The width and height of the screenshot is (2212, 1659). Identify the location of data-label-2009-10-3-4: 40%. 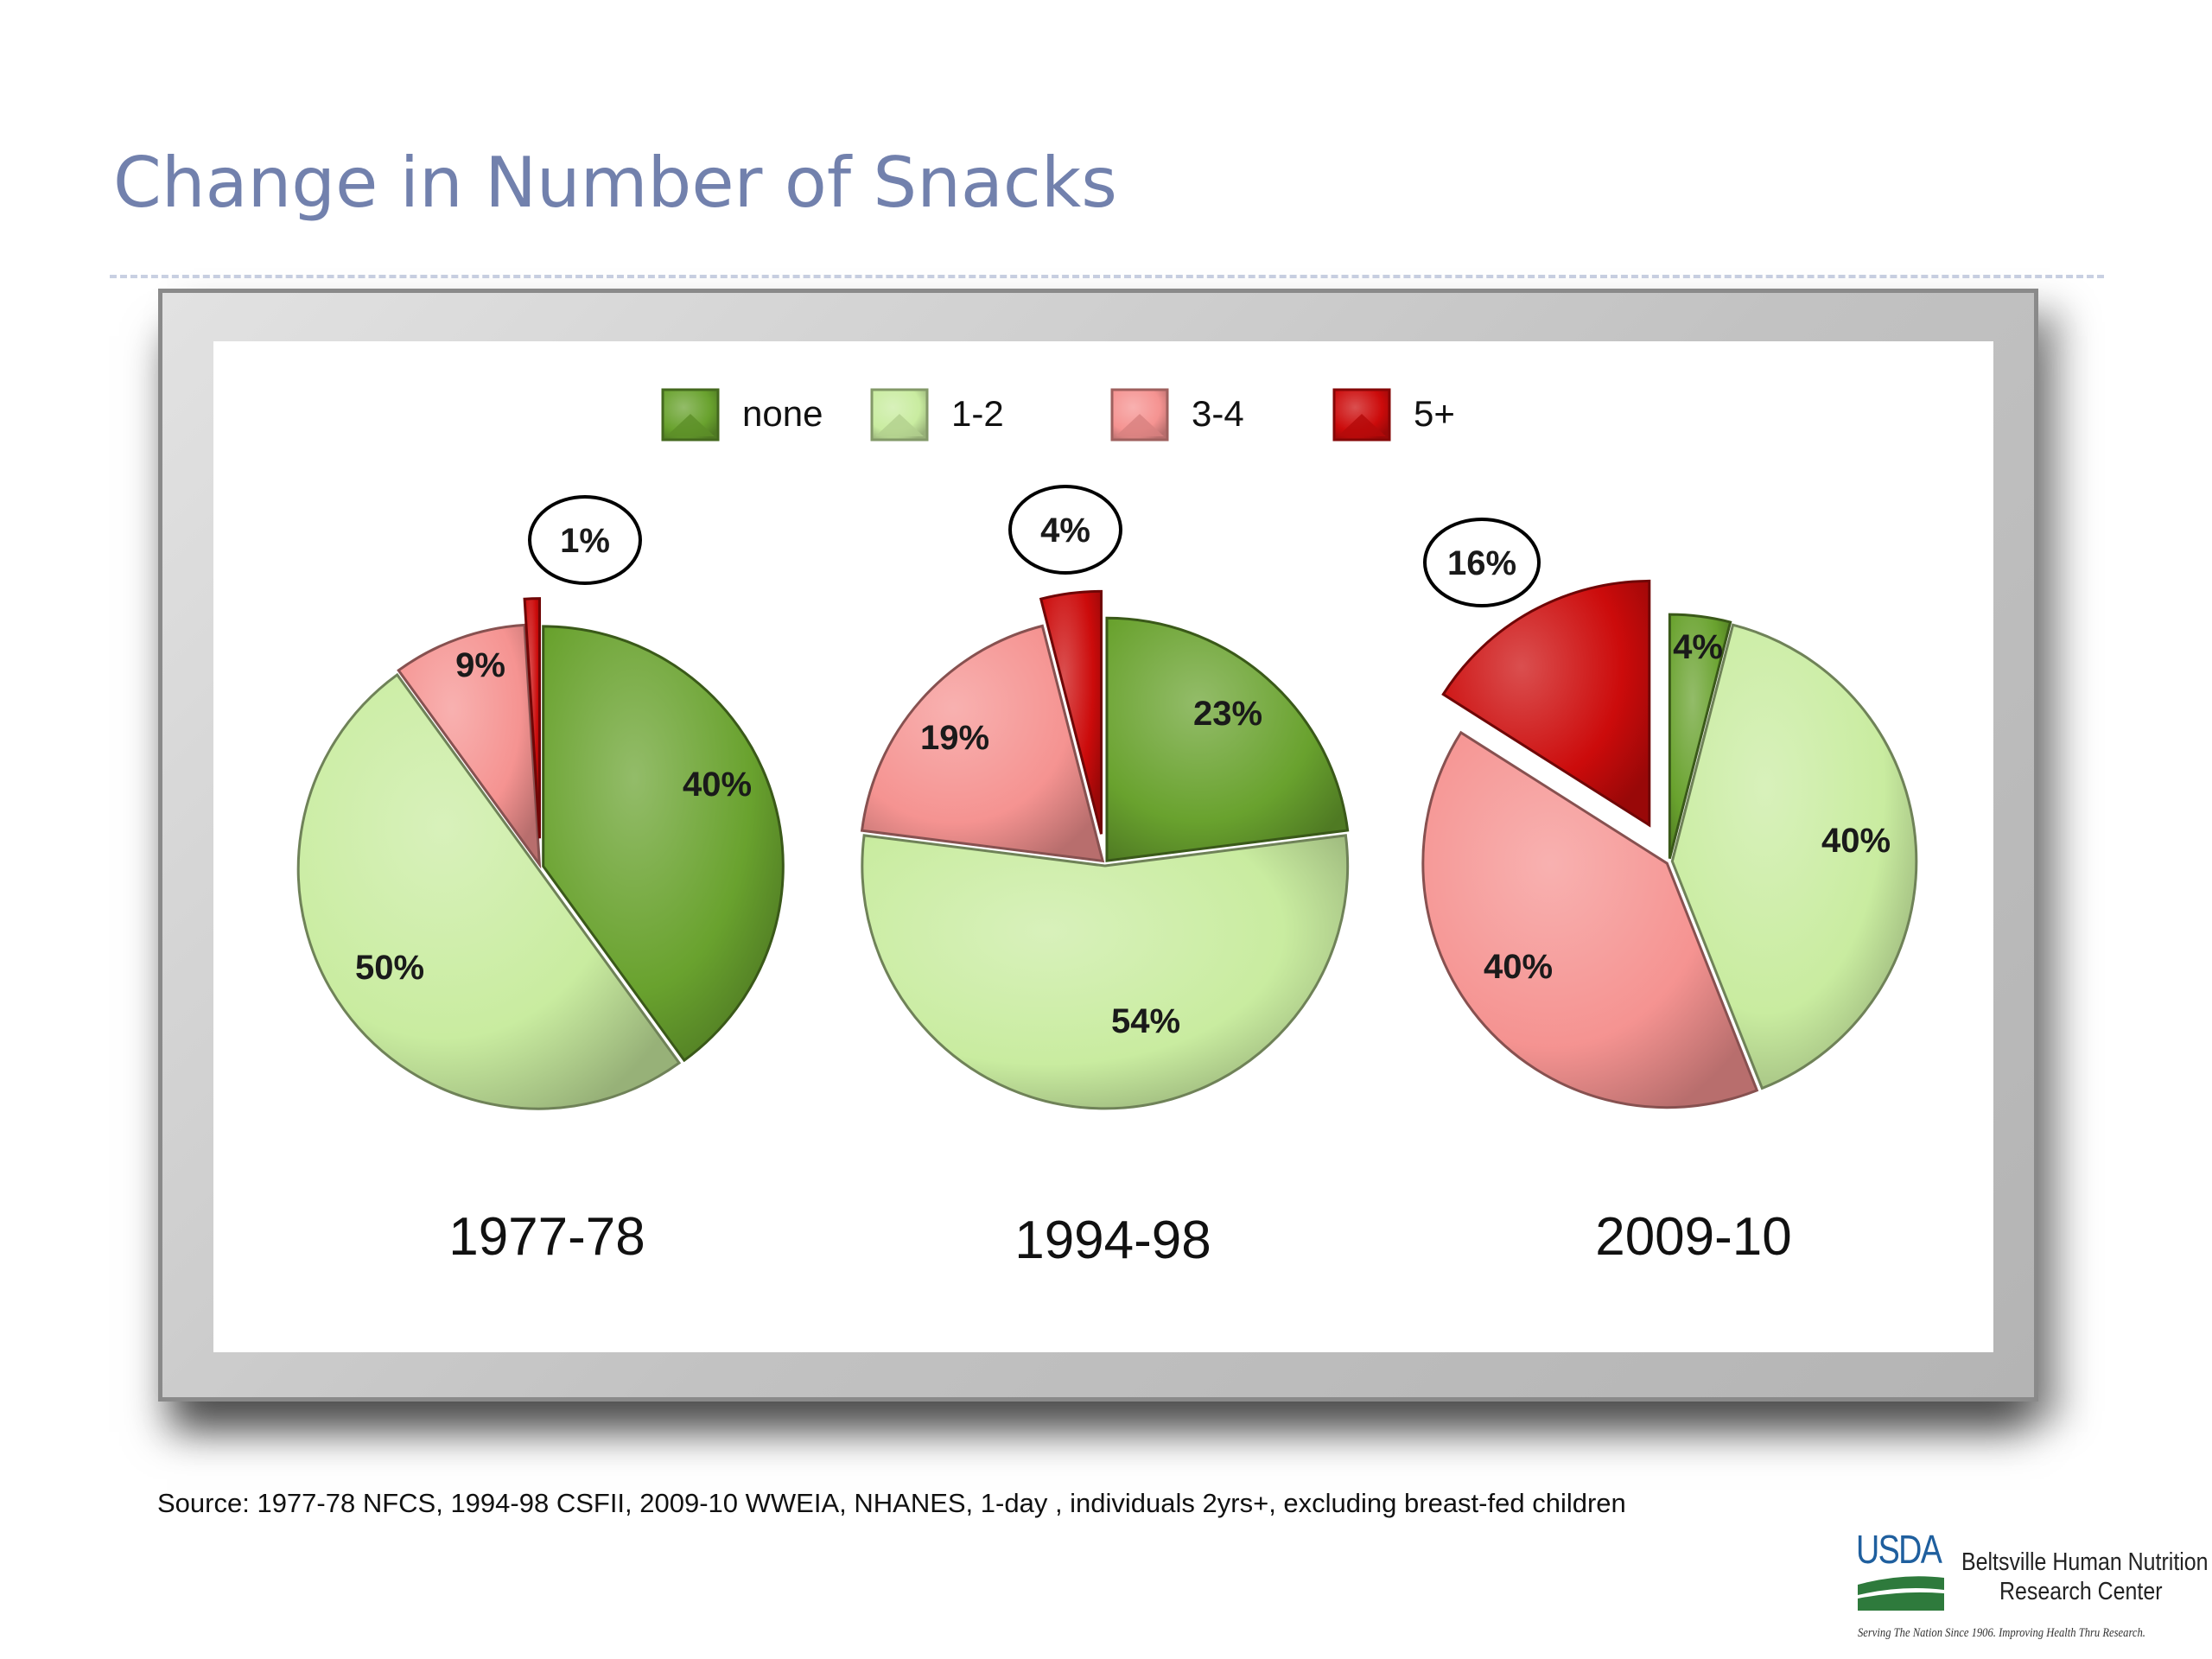
(1518, 967).